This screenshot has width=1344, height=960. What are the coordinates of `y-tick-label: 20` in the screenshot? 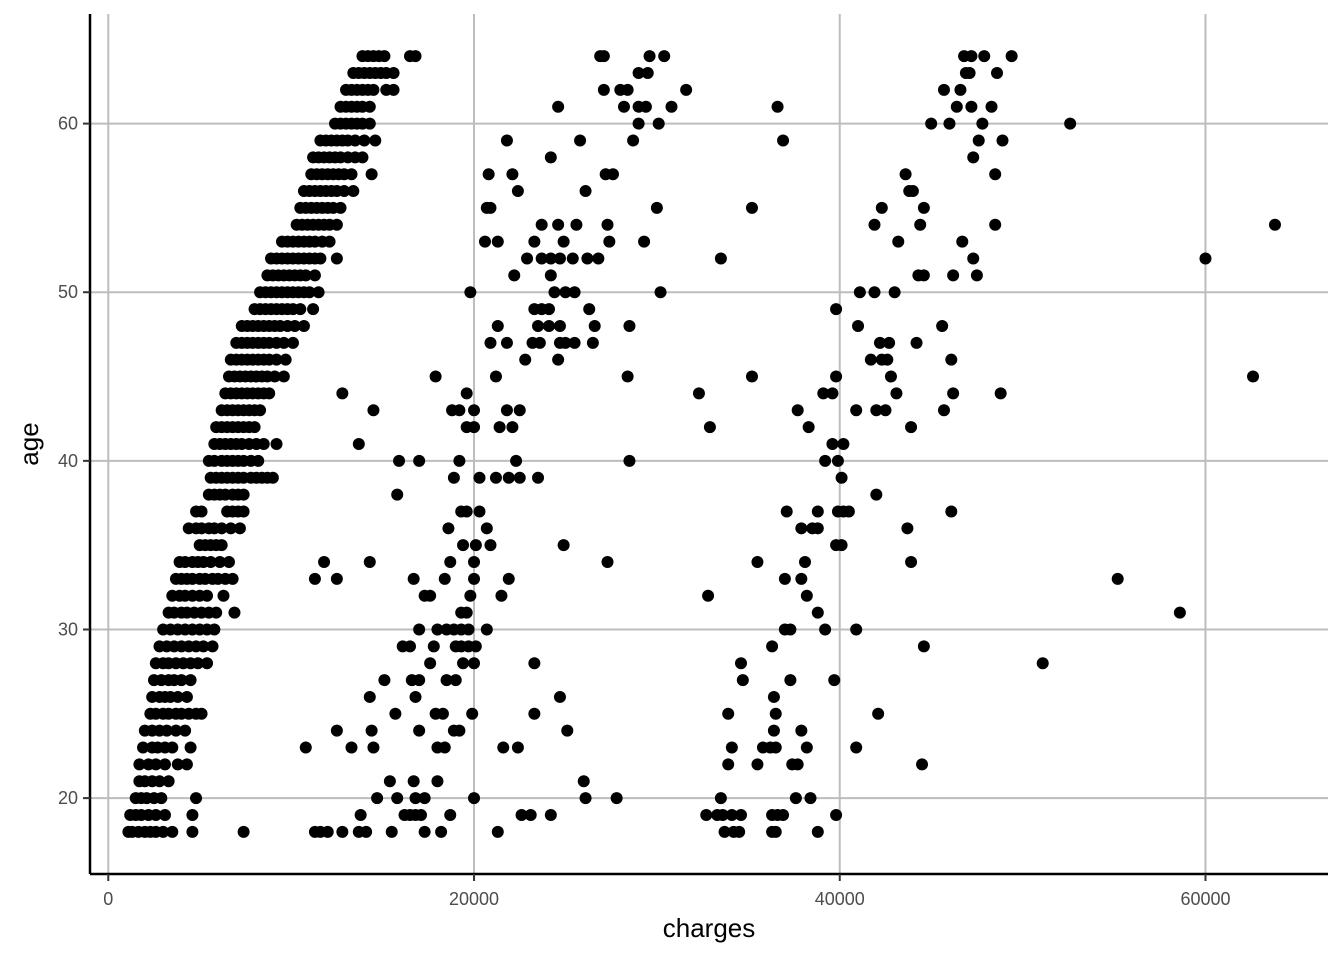 It's located at (68, 798).